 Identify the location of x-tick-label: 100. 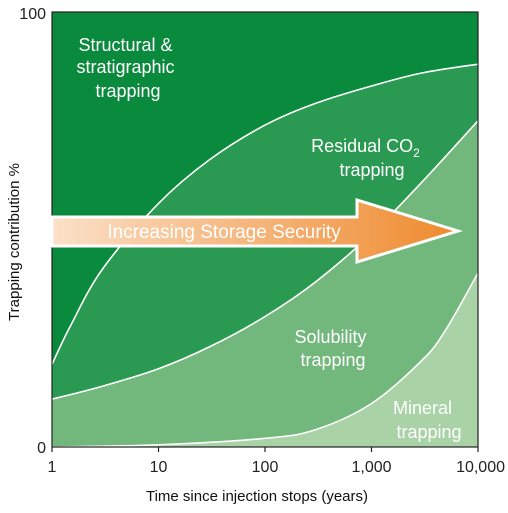
(265, 467).